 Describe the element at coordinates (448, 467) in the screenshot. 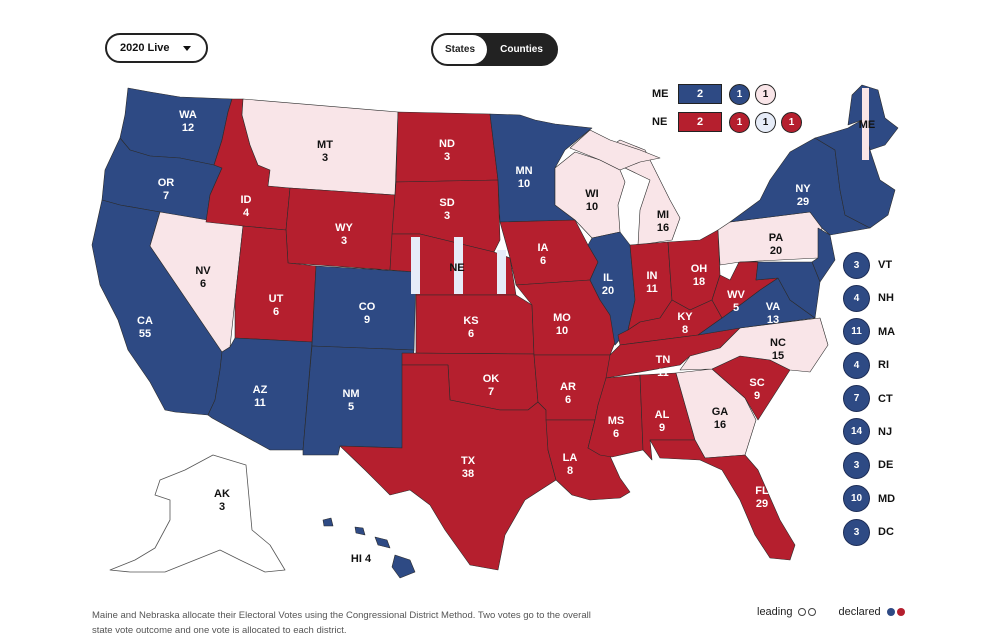

I see `state-tx` at that location.